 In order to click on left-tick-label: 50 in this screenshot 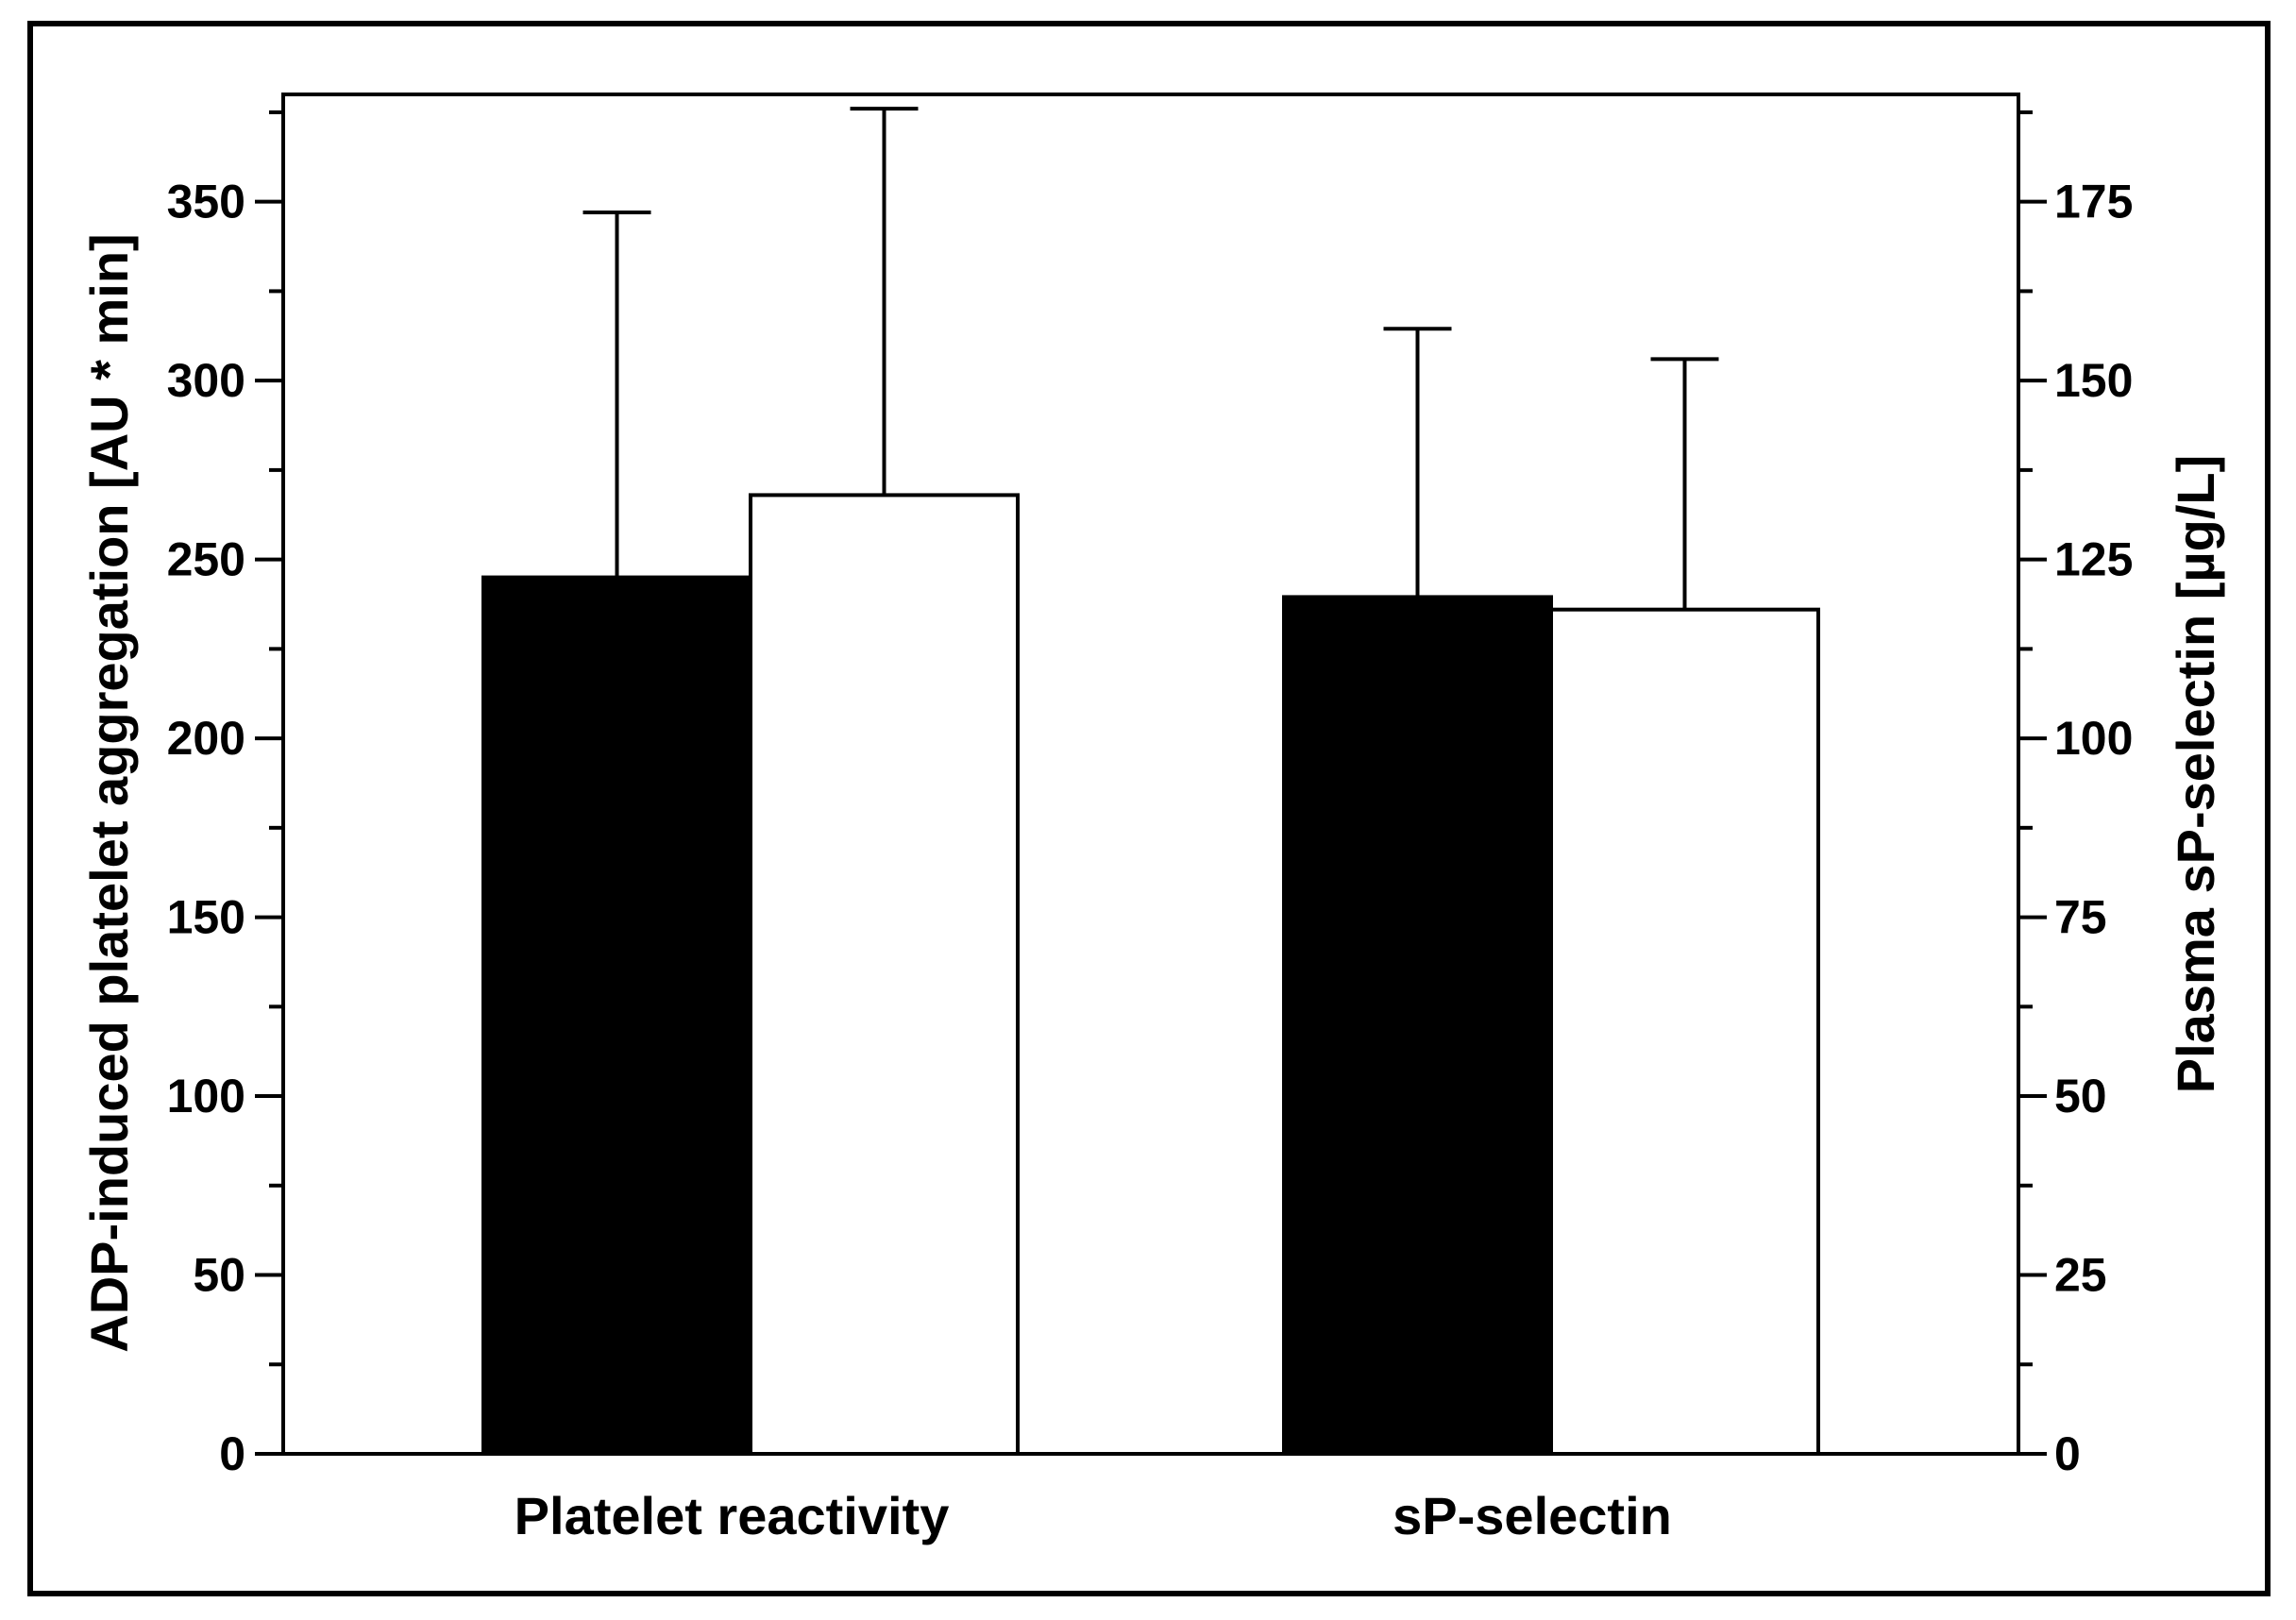, I will do `click(219, 1276)`.